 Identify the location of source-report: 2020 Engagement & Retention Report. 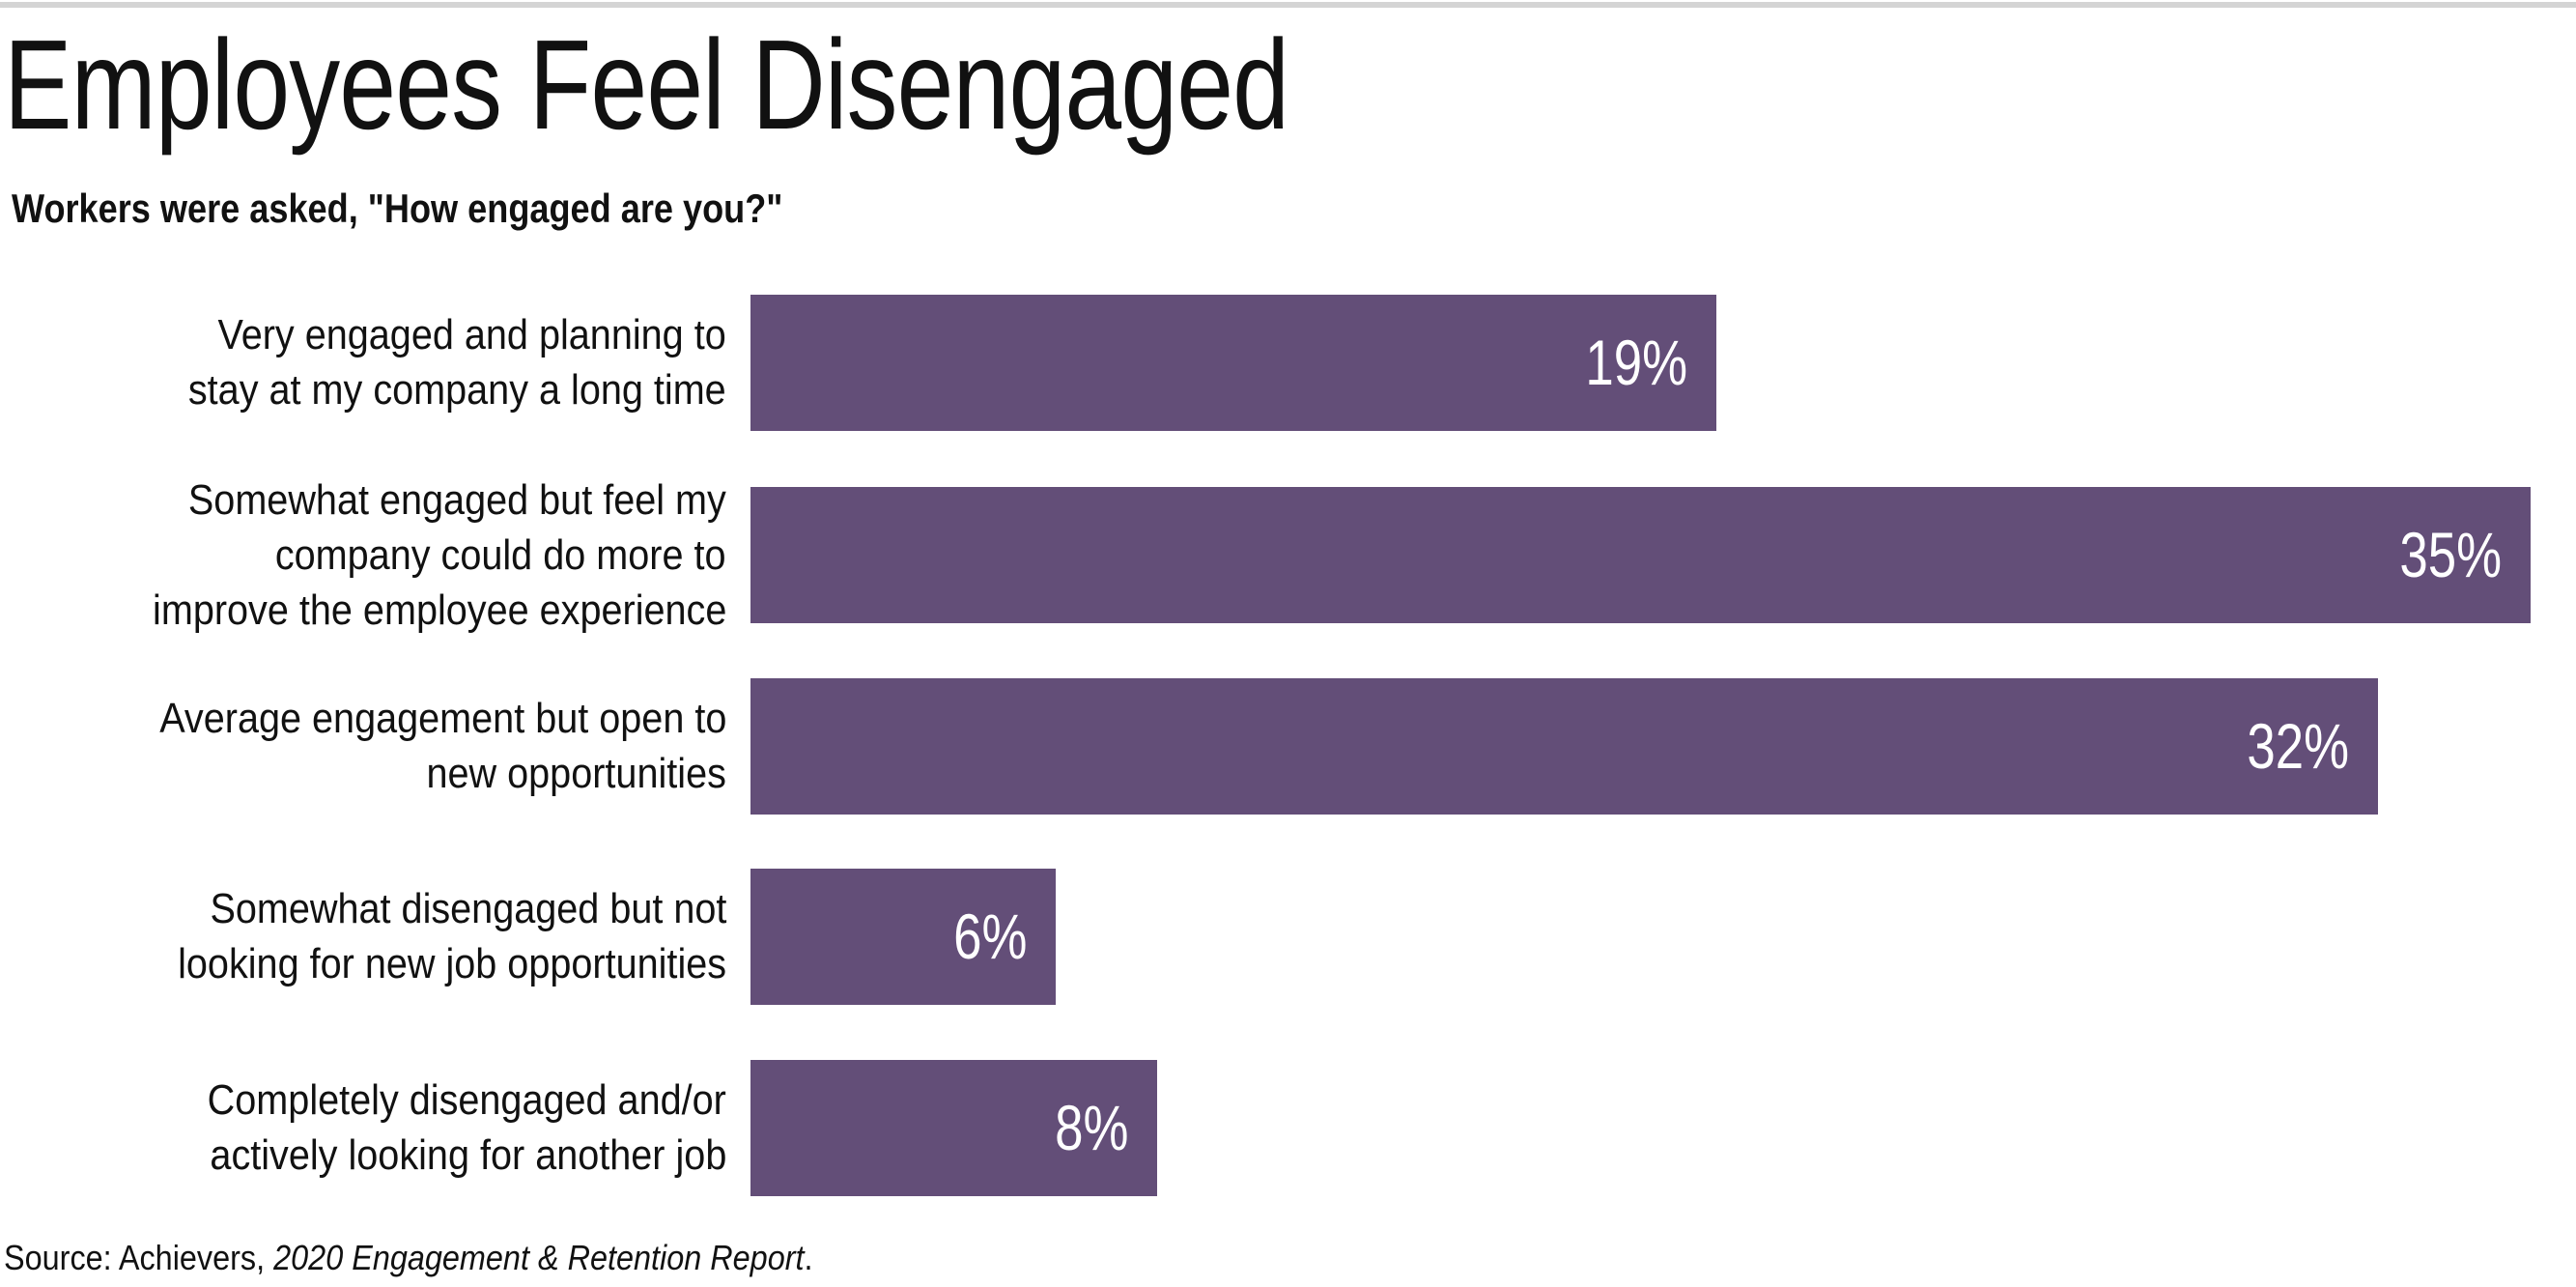
(539, 1257).